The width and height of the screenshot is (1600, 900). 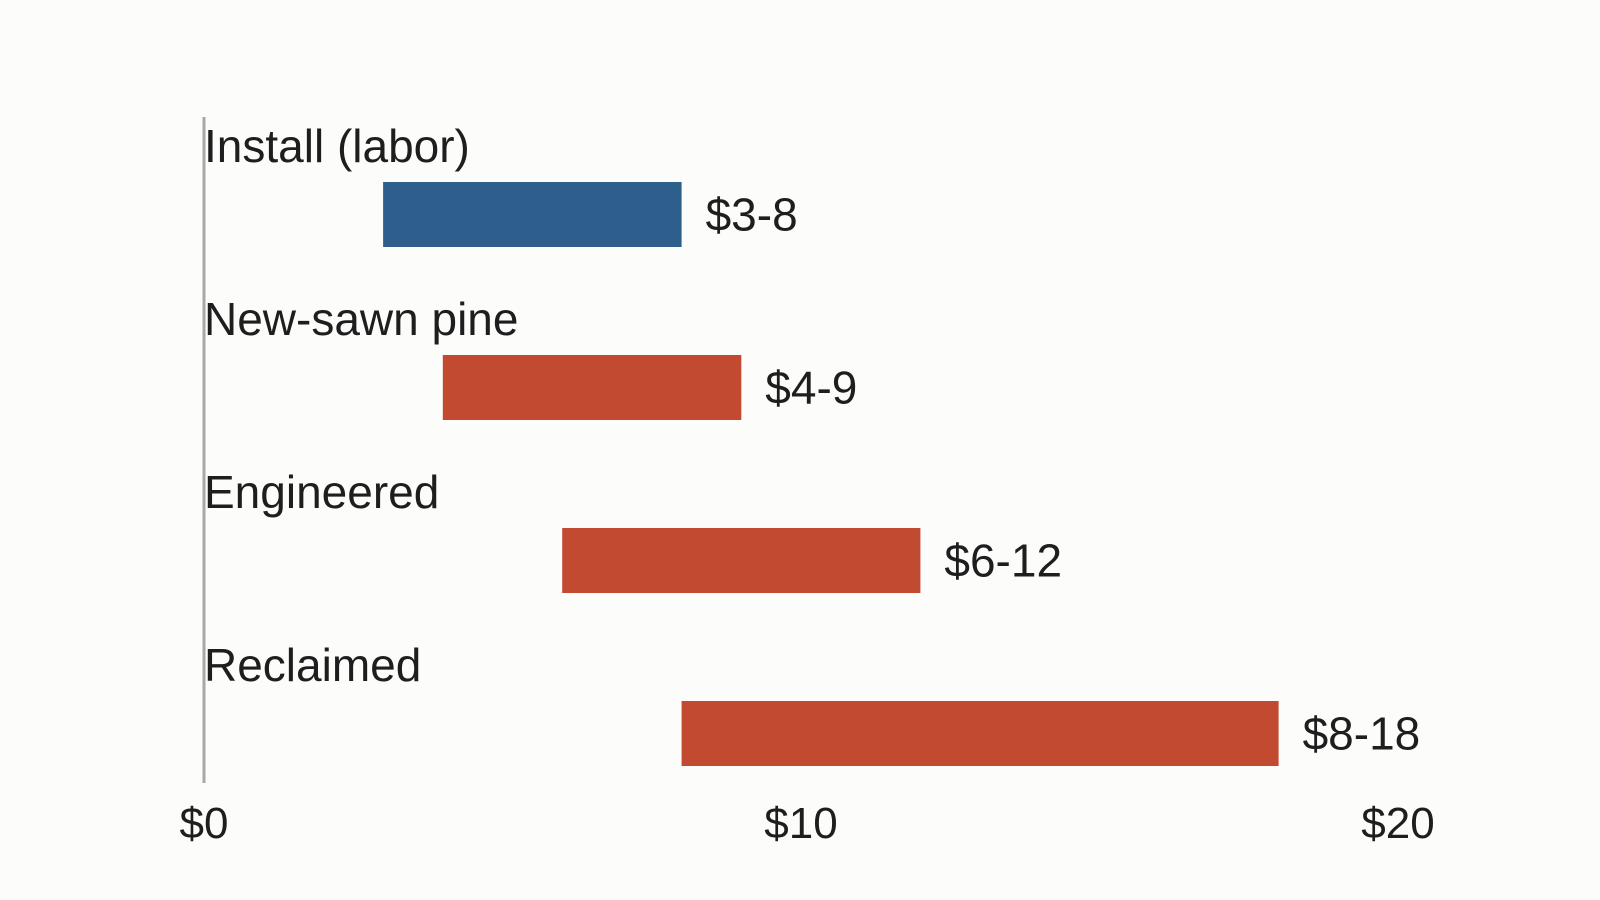 What do you see at coordinates (752, 215) in the screenshot?
I see `value-label-install-labor: $3-8` at bounding box center [752, 215].